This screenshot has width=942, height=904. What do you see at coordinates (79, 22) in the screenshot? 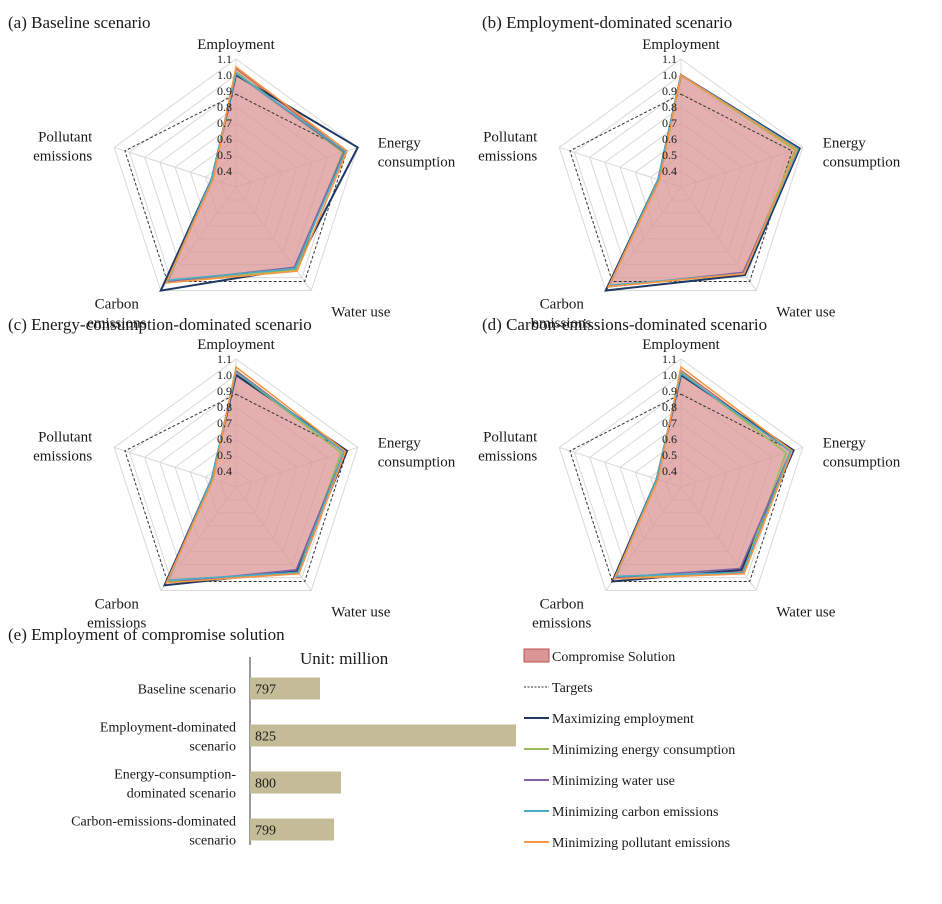
I see `panel-title: (a) Baseline scenario` at bounding box center [79, 22].